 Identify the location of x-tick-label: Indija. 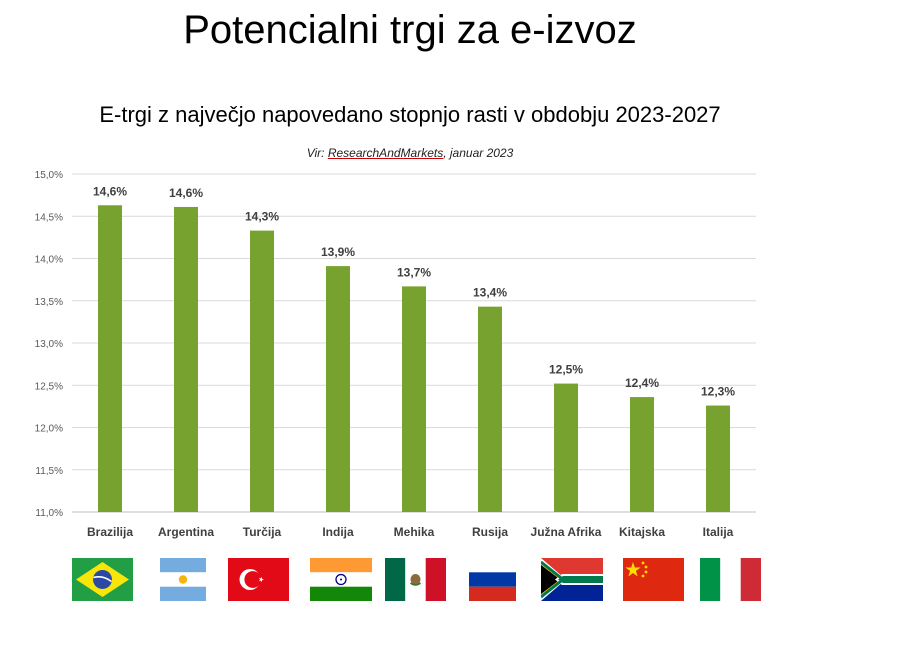
(338, 532).